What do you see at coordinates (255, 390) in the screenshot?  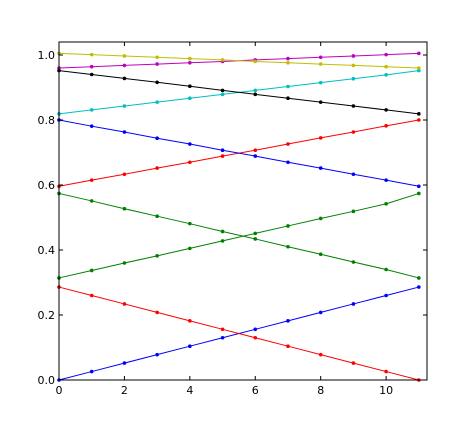 I see `x-tick-label: 6` at bounding box center [255, 390].